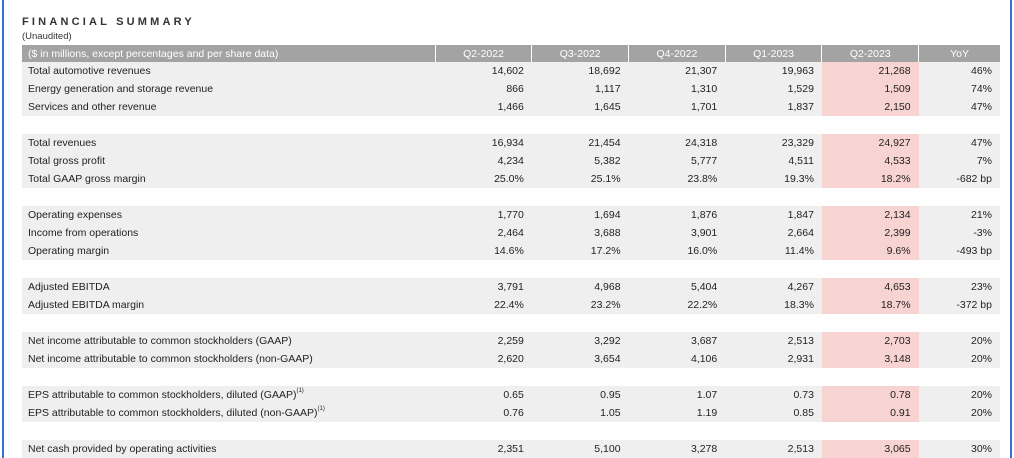  Describe the element at coordinates (87, 179) in the screenshot. I see `row-label-text: Total GAAP gross margin` at that location.